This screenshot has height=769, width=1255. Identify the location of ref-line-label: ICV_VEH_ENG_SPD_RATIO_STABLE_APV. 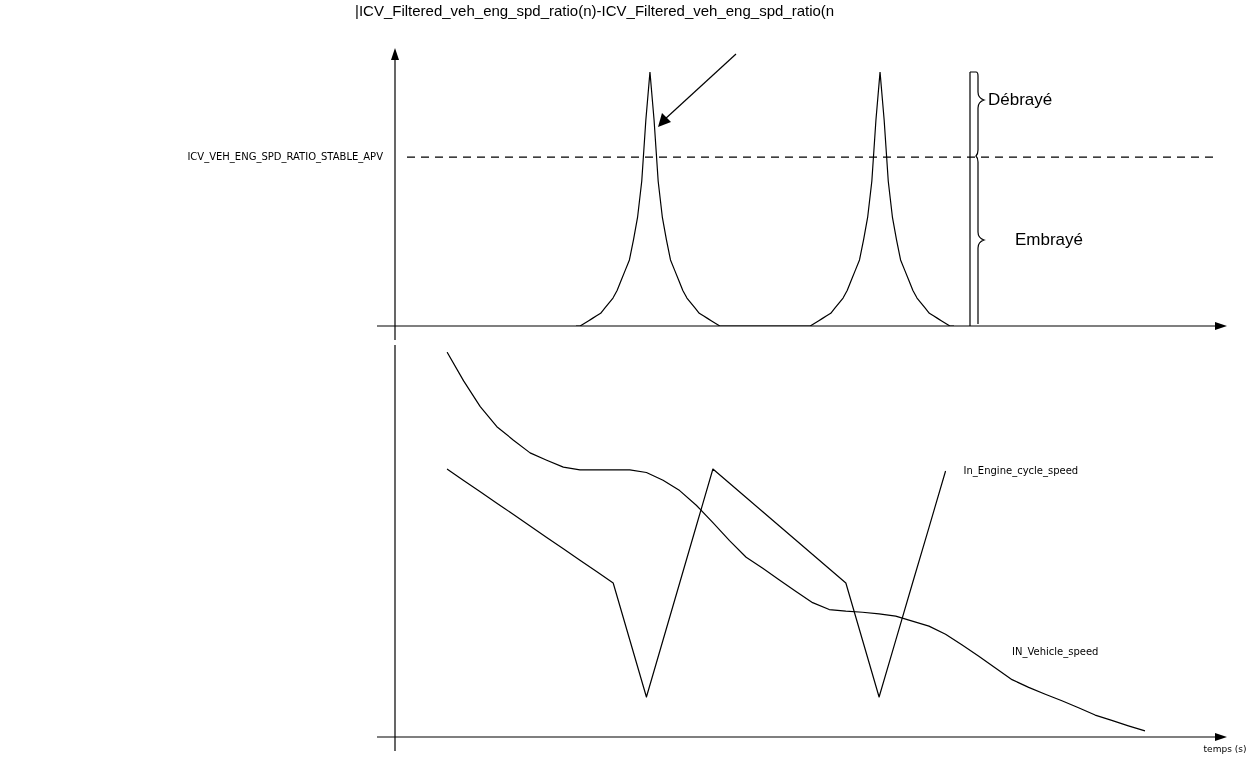
(285, 156).